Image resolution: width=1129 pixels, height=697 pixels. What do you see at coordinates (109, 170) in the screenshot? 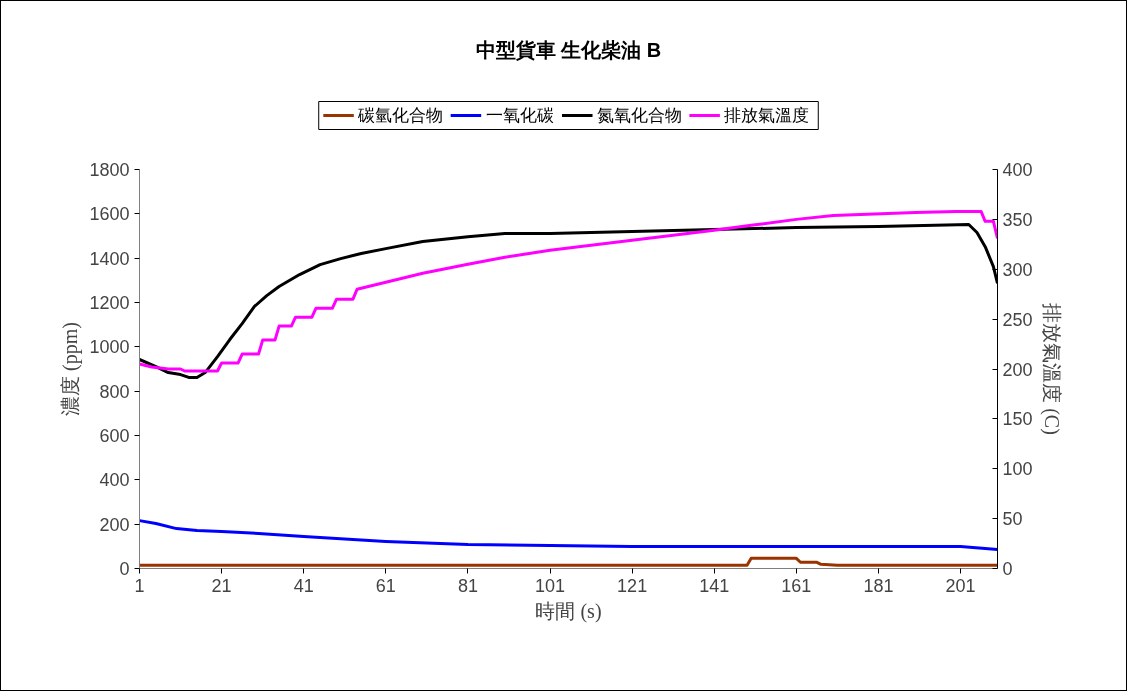
I see `y-tick-label: 1800` at bounding box center [109, 170].